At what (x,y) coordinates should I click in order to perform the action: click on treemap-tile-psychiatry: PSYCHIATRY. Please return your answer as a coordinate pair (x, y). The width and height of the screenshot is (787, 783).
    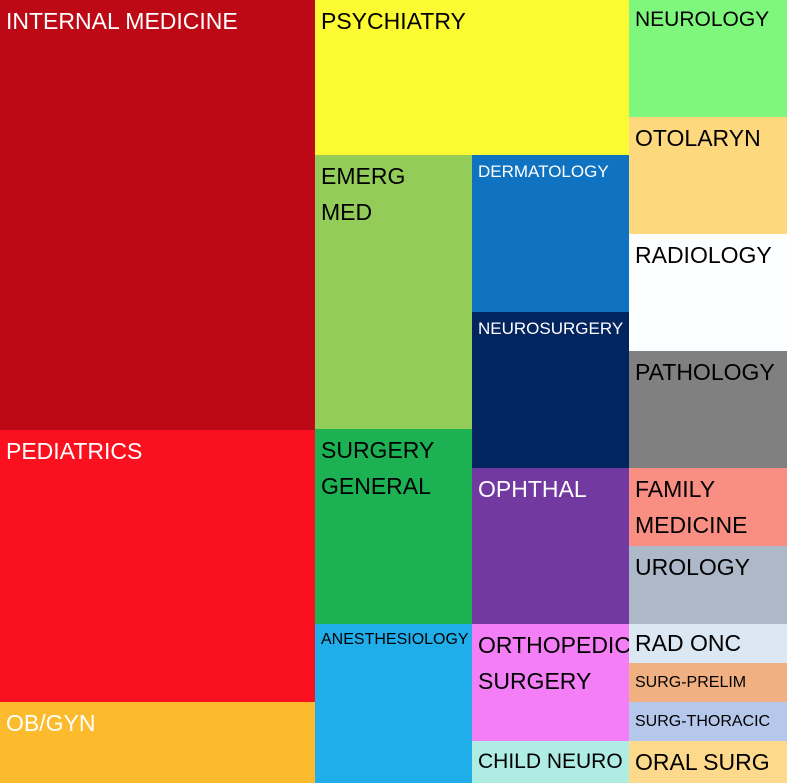
    Looking at the image, I should click on (472, 77).